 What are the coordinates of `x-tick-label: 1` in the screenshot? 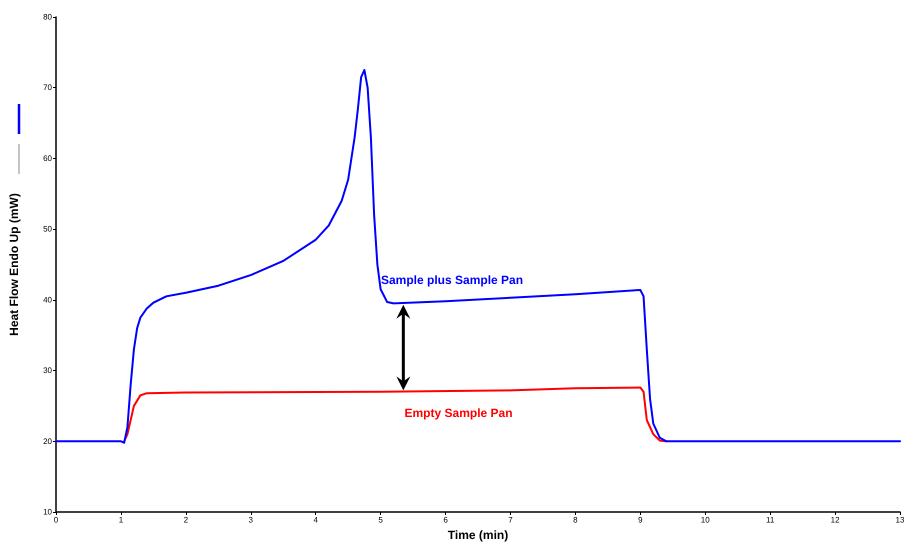 It's located at (121, 520).